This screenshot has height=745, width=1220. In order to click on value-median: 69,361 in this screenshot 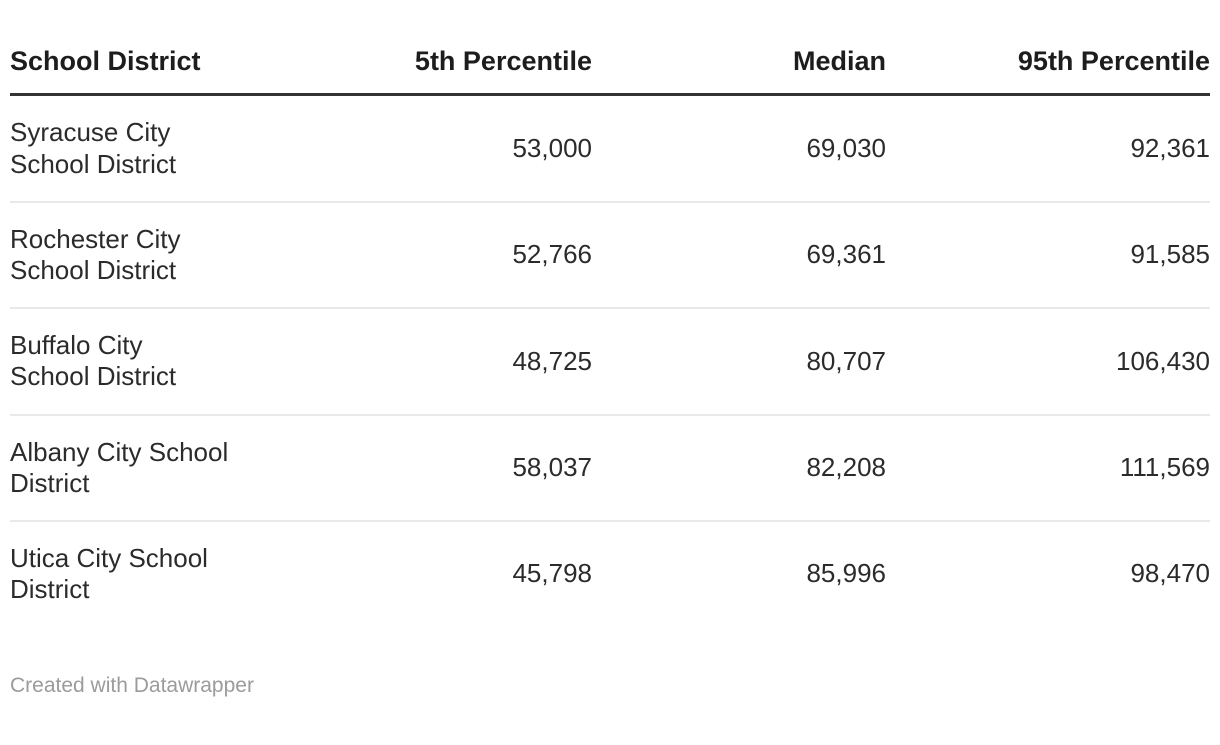, I will do `click(739, 255)`.